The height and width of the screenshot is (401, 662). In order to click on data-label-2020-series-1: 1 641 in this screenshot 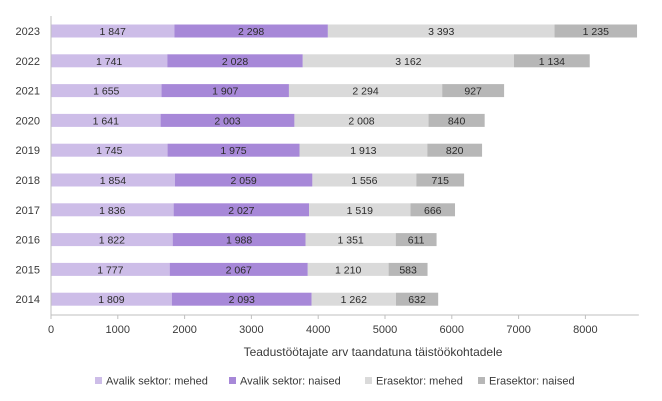, I will do `click(106, 121)`.